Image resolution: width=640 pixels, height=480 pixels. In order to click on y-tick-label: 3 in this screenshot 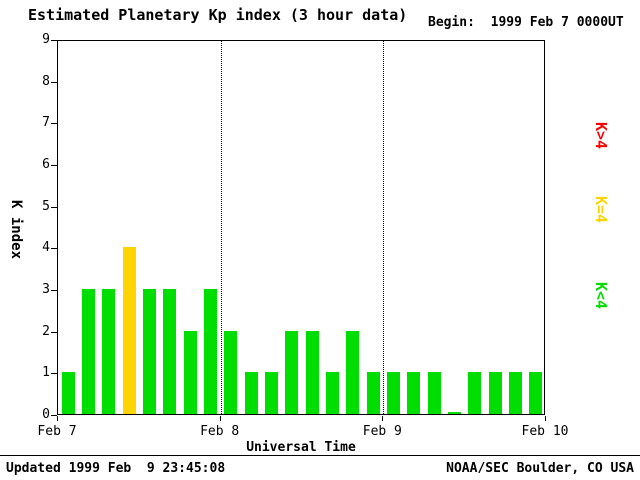, I will do `click(46, 289)`.